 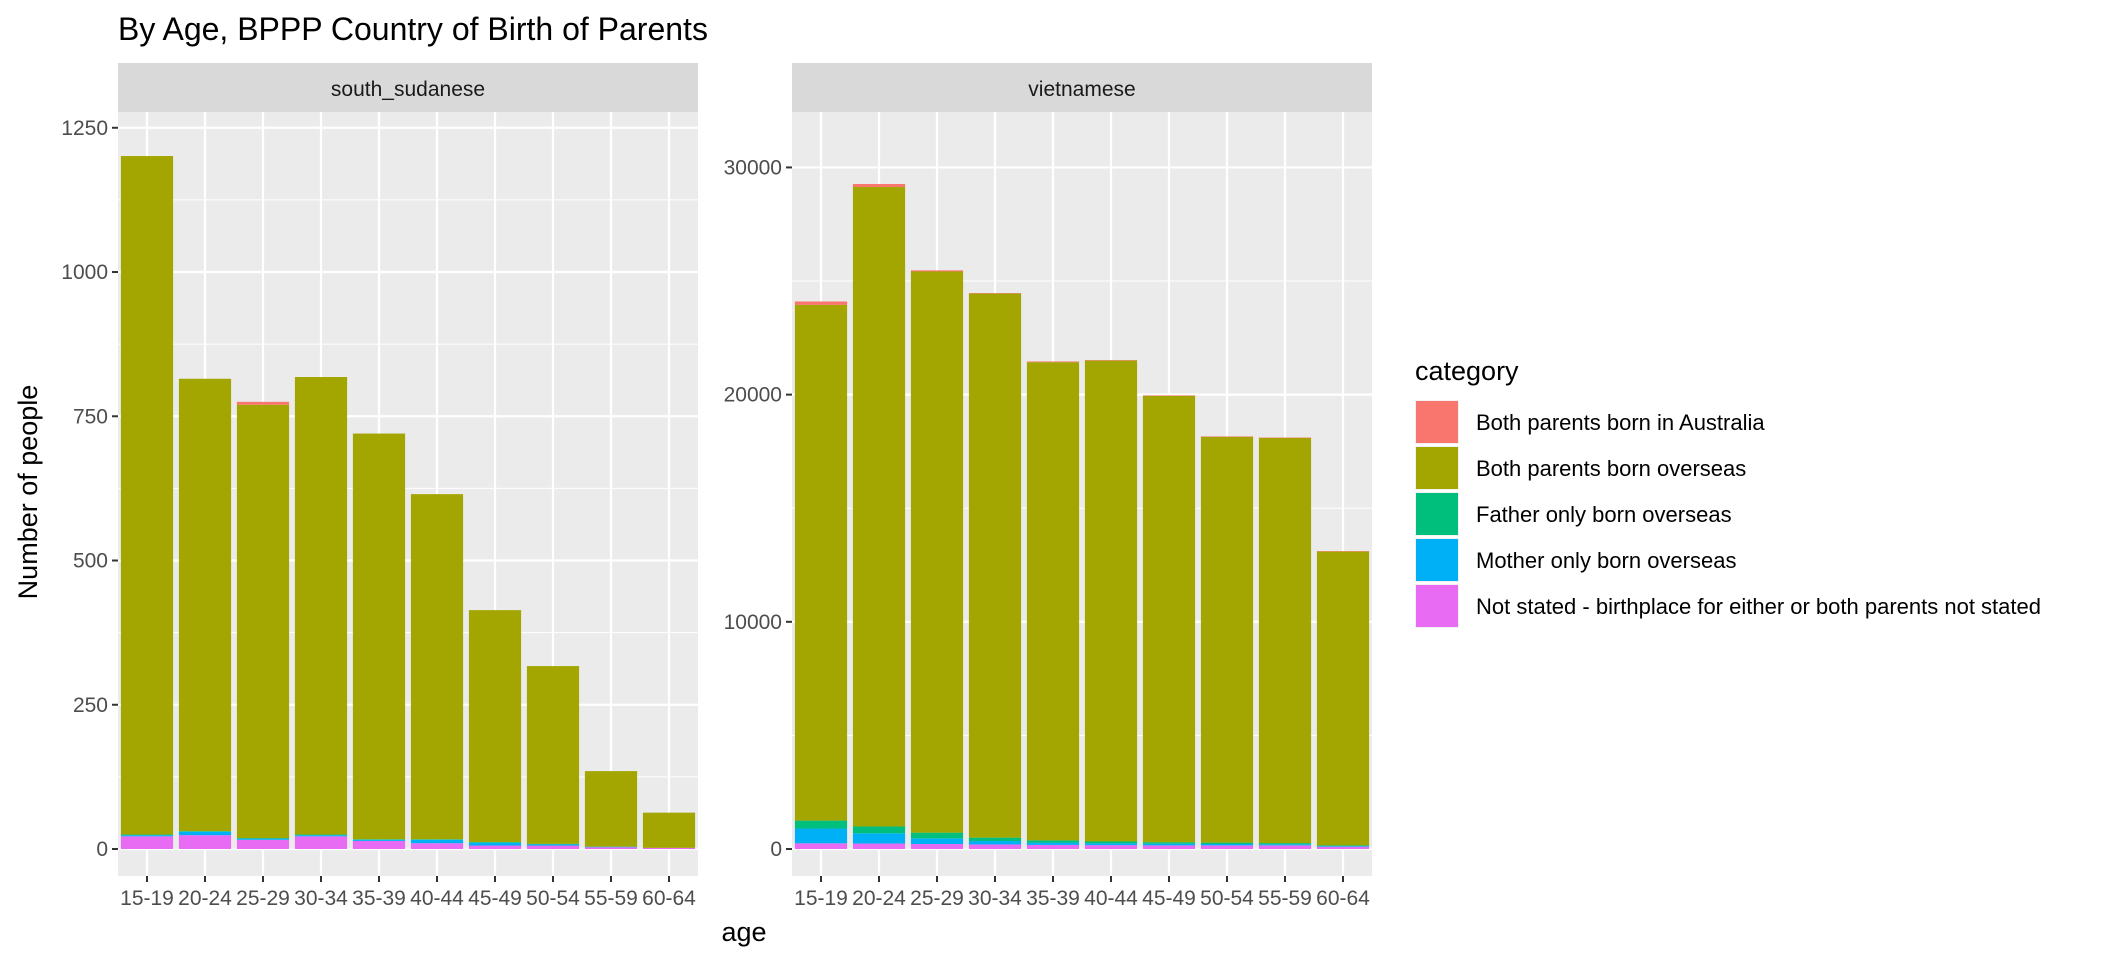 I want to click on legend-label: Father only born overseas, so click(x=1604, y=514).